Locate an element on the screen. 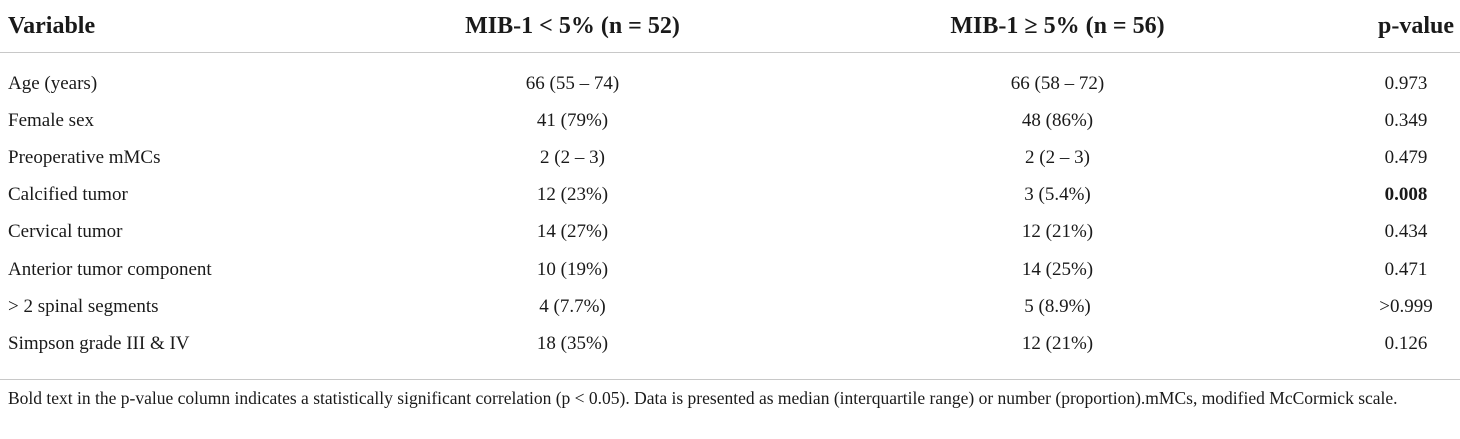 The width and height of the screenshot is (1460, 439). cell-variable: > 2 spinal segments is located at coordinates (83, 306).